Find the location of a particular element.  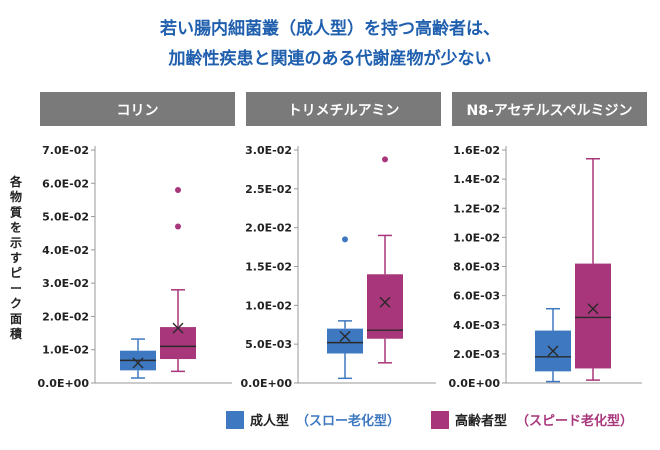

y-axis-label-char: ピ is located at coordinates (16, 273).